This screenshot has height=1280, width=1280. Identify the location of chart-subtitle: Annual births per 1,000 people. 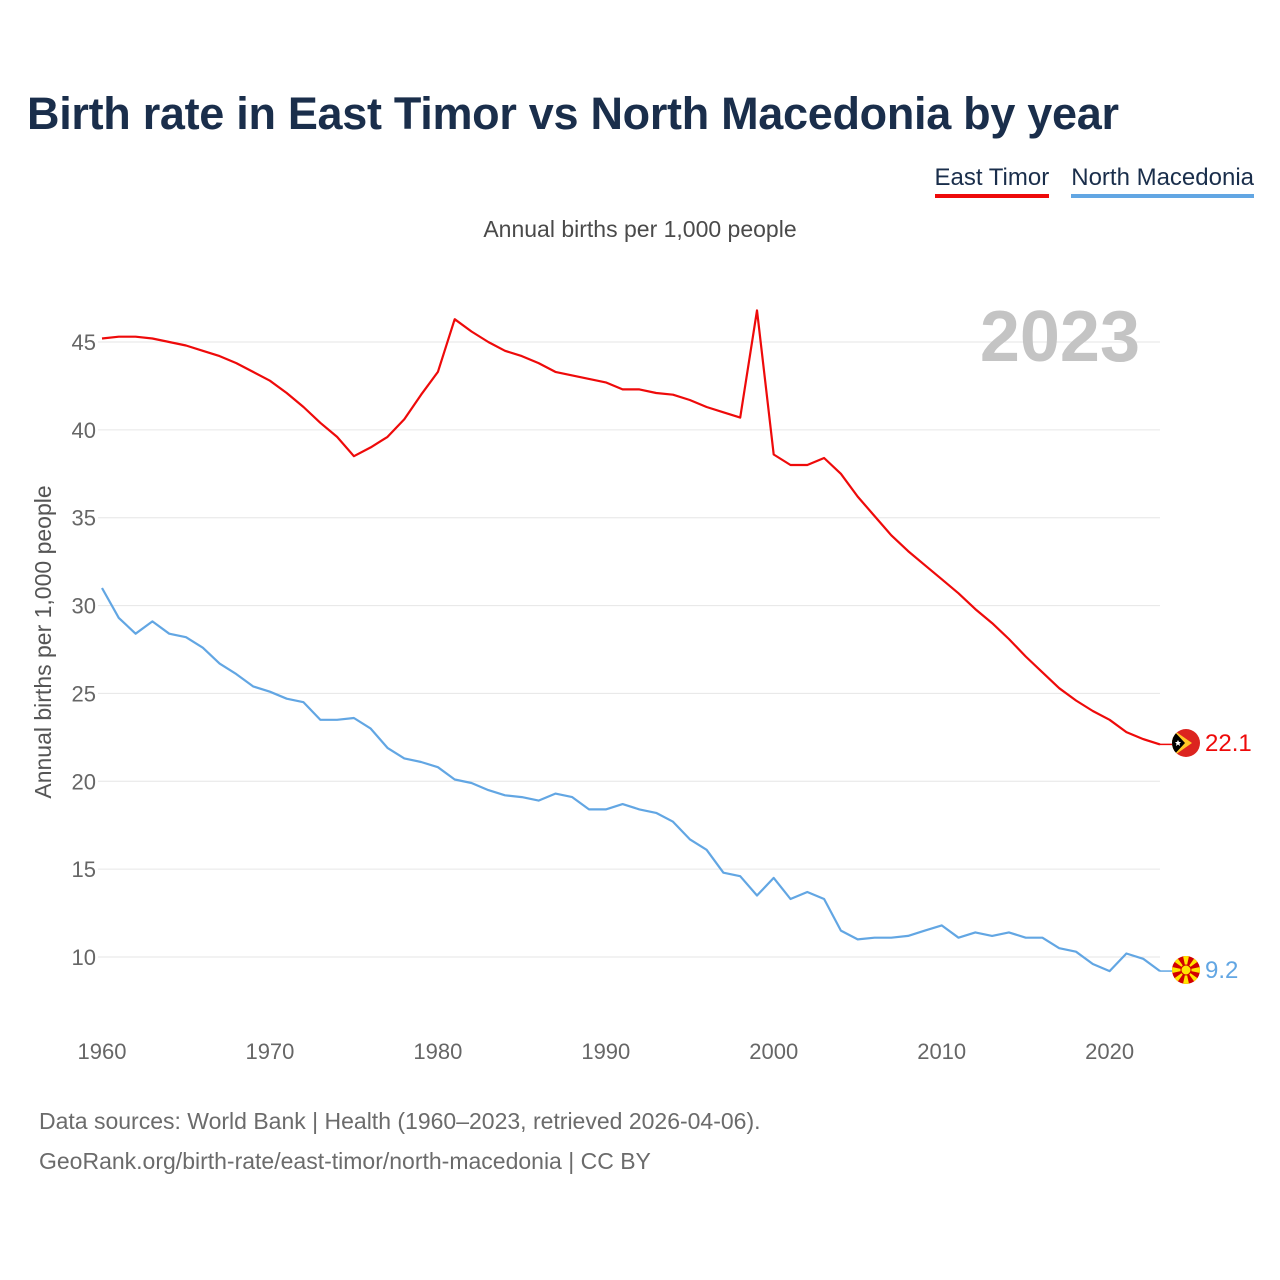
(640, 229).